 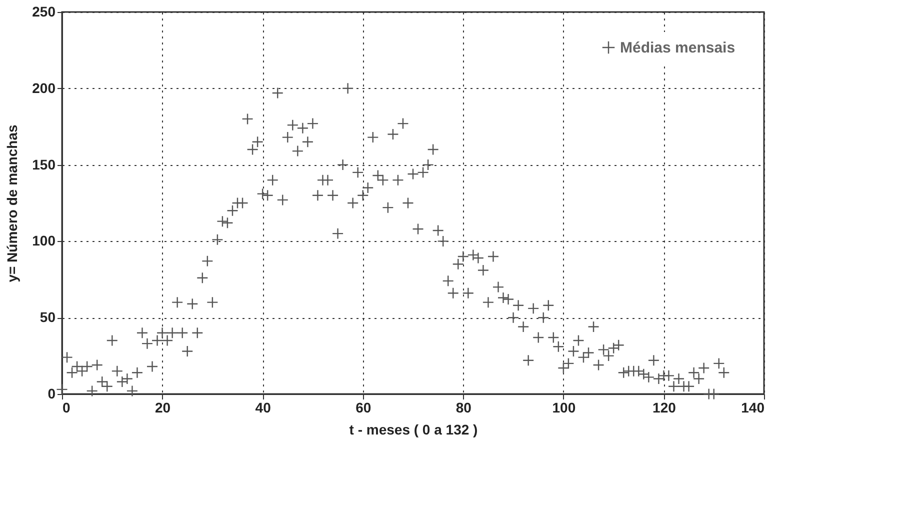 What do you see at coordinates (664, 408) in the screenshot?
I see `x-tick-label: 120` at bounding box center [664, 408].